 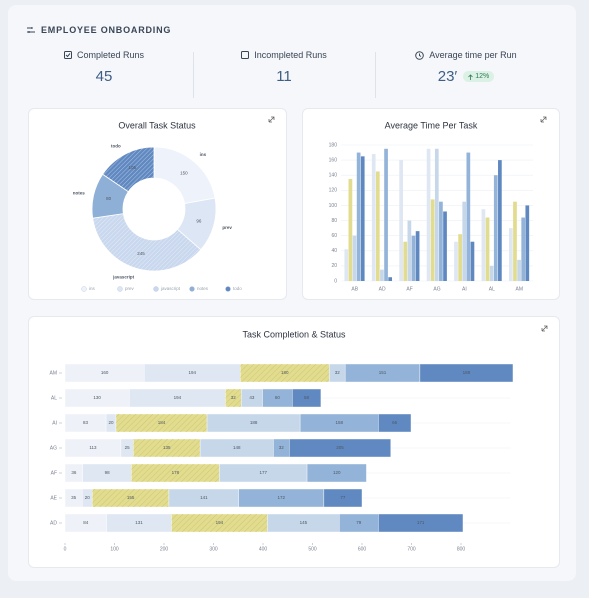 What do you see at coordinates (178, 397) in the screenshot?
I see `value-label: 194` at bounding box center [178, 397].